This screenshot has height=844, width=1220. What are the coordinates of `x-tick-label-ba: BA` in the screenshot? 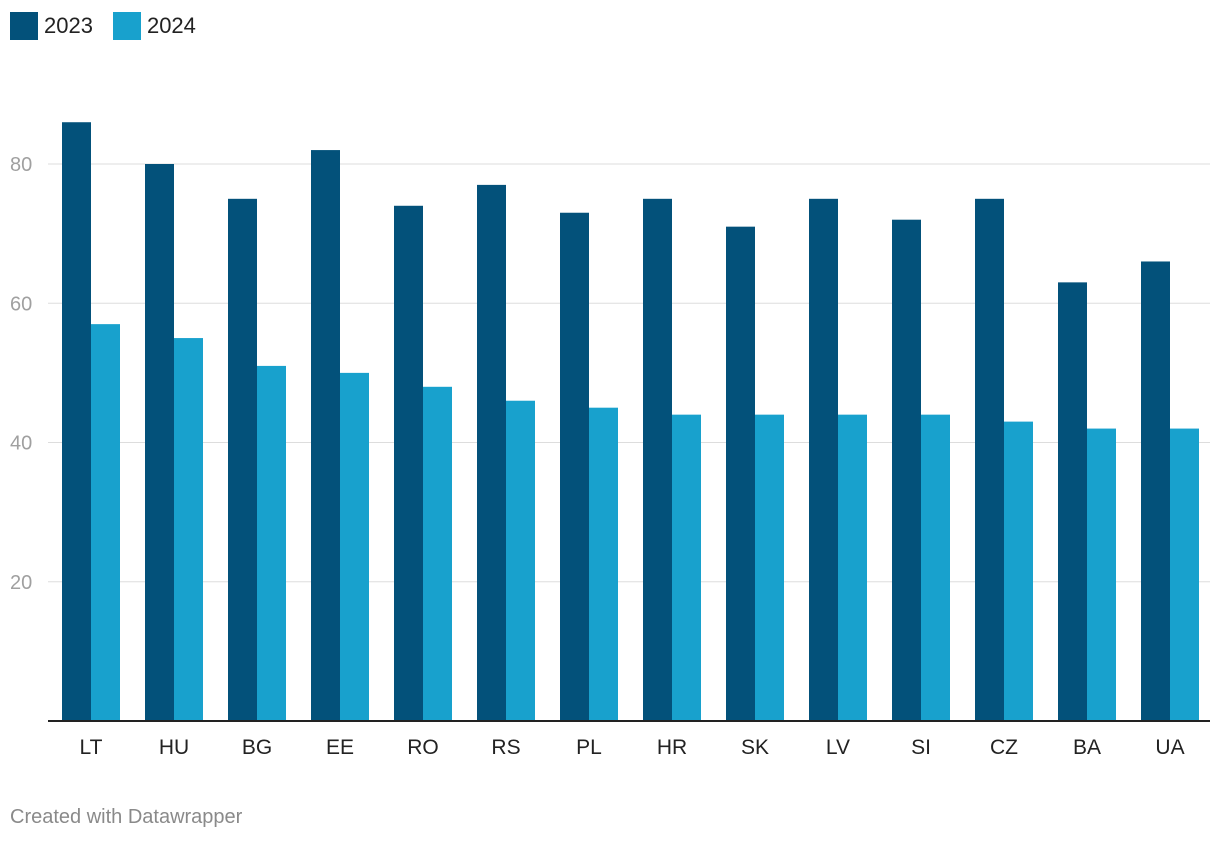 It's located at (1087, 747).